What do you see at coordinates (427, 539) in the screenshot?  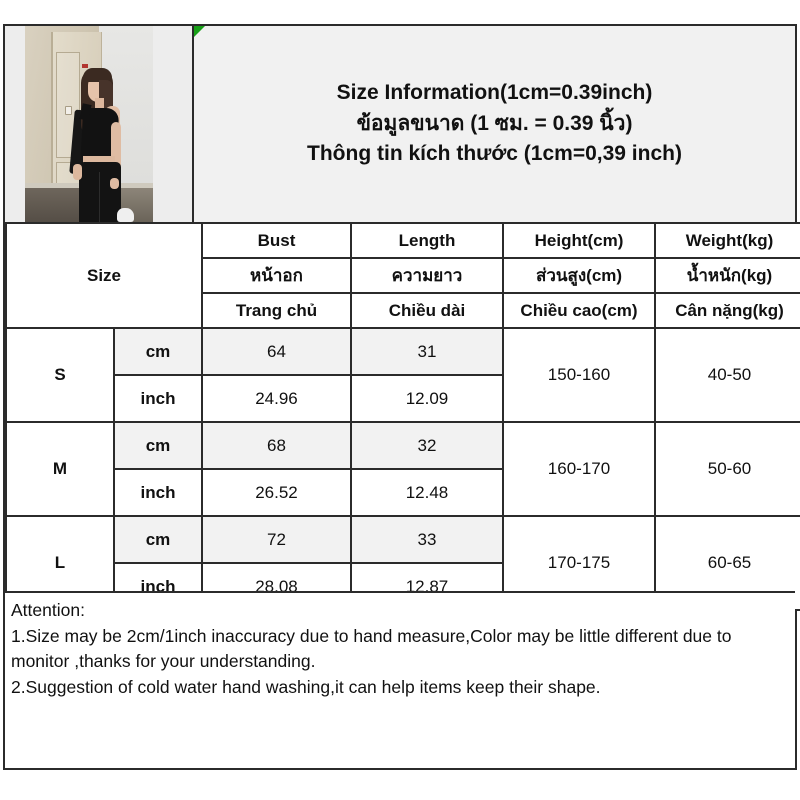 I see `length-cm-l: 33` at bounding box center [427, 539].